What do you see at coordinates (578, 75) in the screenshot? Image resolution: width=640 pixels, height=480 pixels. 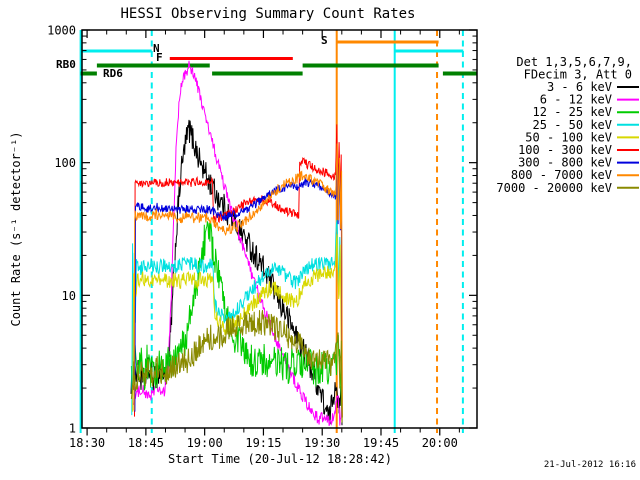 I see `legend-header-decimation: FDecim 3, Att 0` at bounding box center [578, 75].